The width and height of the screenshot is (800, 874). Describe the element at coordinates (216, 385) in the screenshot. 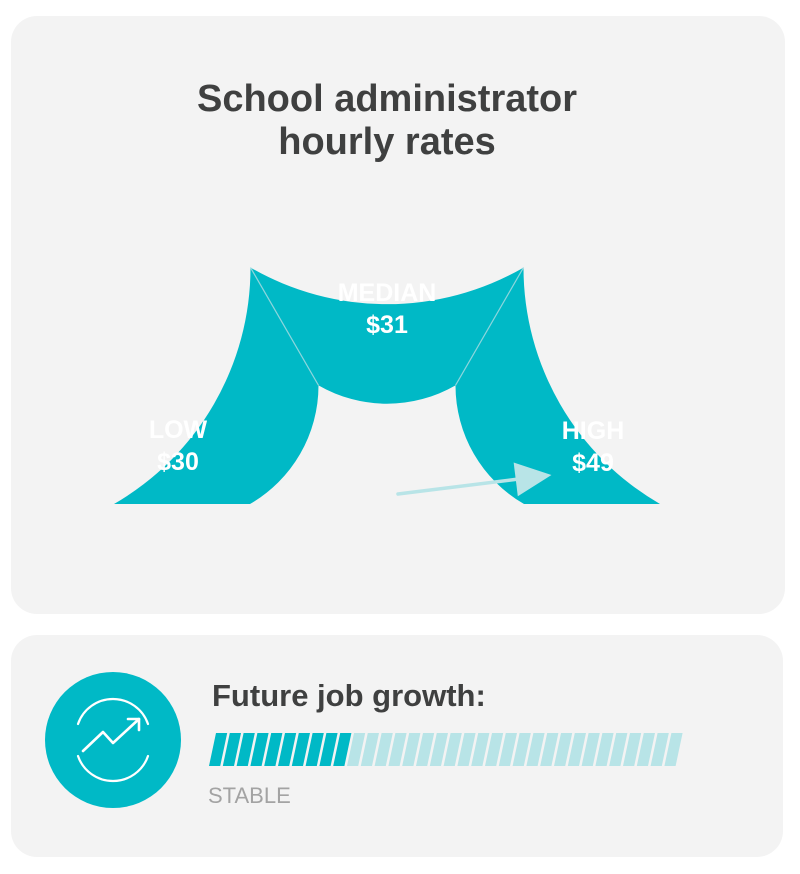

I see `gauge-segment-low` at that location.